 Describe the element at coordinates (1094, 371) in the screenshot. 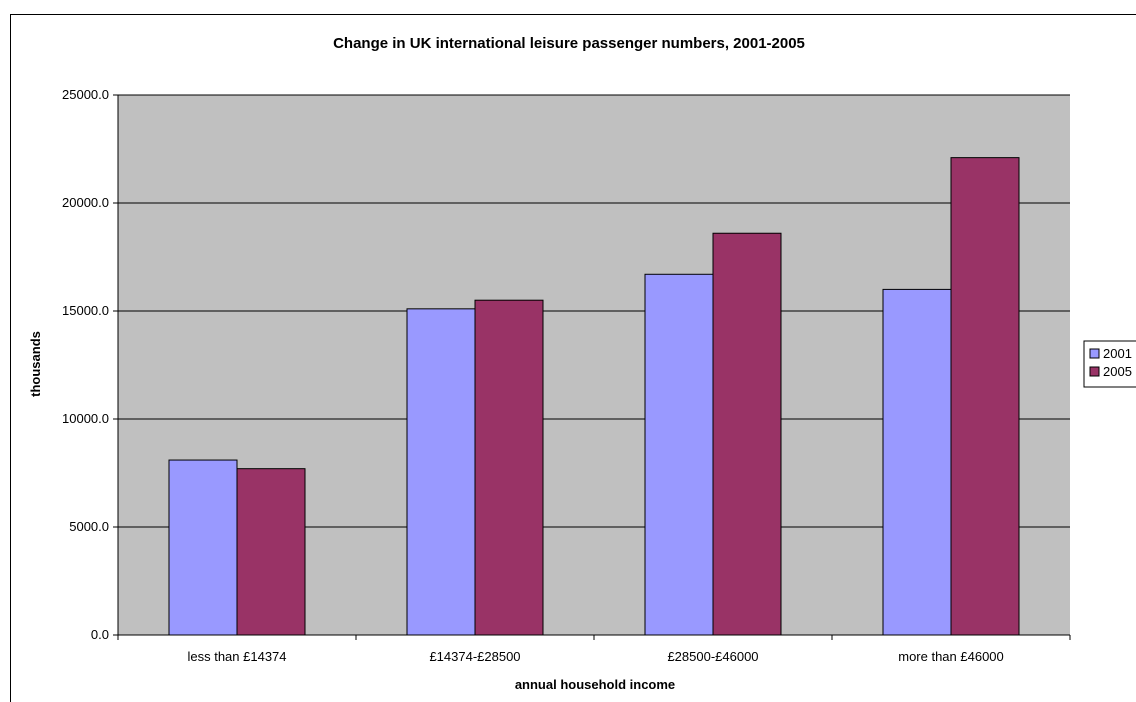

I see `legend-swatch-2005` at that location.